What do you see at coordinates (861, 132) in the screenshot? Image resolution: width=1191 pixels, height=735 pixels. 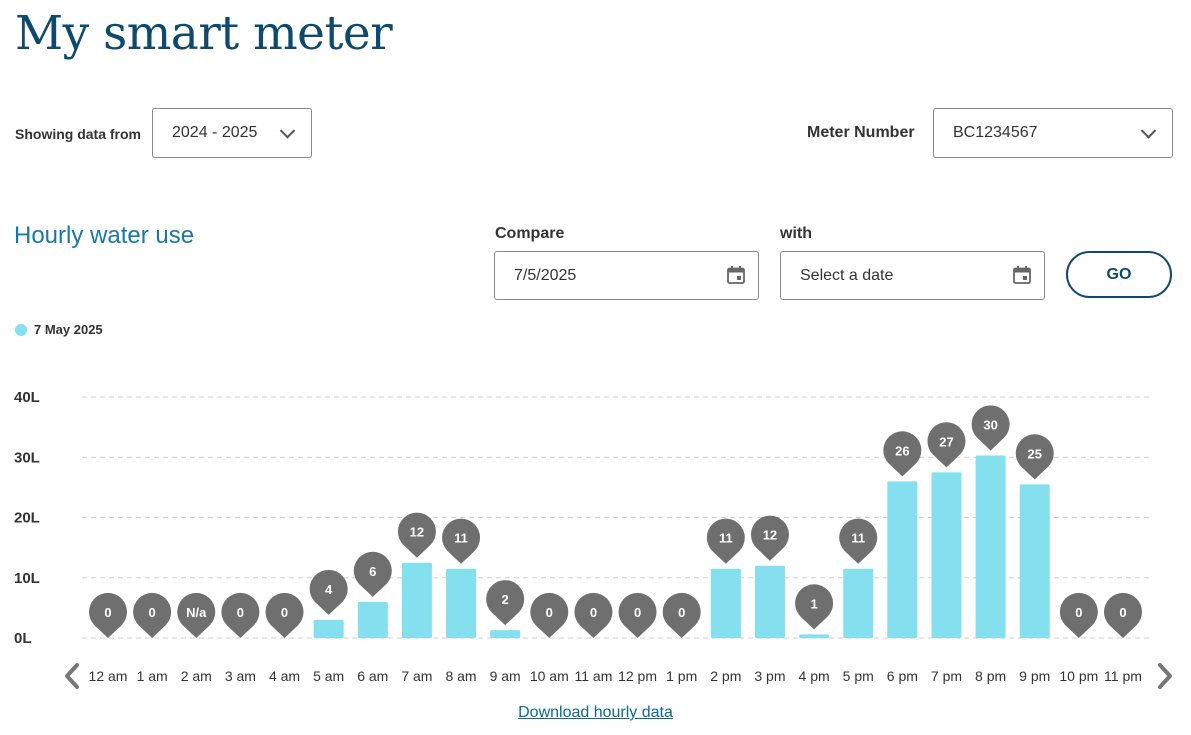 I see `meter-number-label: Meter Number` at bounding box center [861, 132].